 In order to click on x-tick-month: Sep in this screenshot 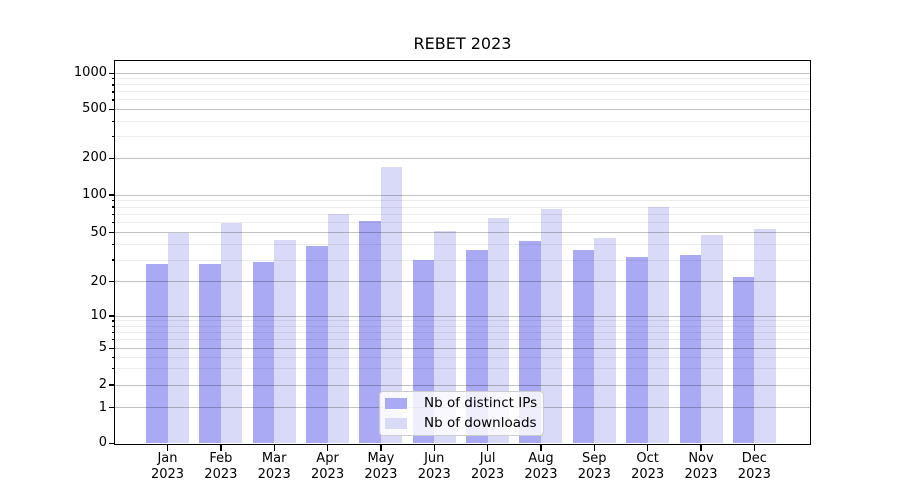, I will do `click(594, 458)`.